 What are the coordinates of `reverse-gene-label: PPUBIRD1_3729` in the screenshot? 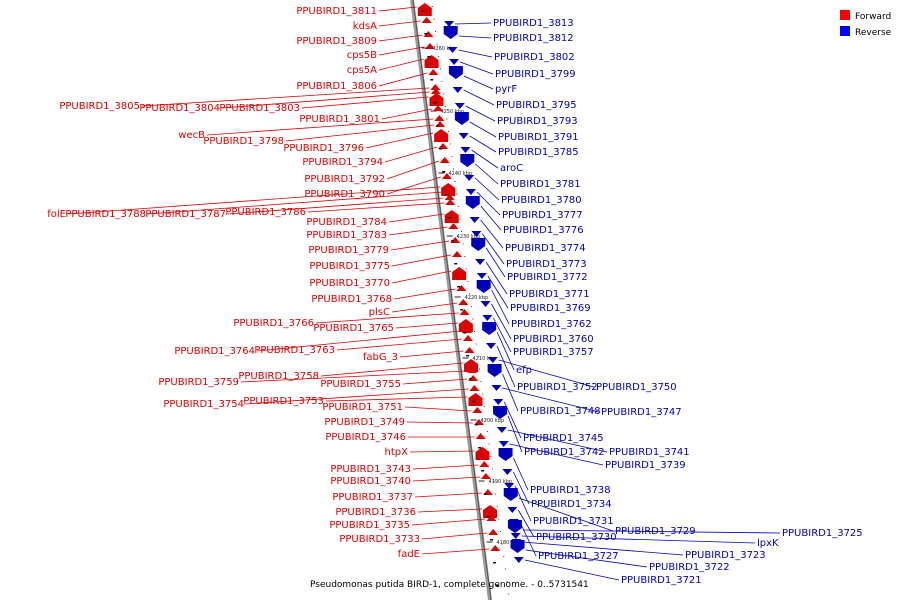 It's located at (655, 531).